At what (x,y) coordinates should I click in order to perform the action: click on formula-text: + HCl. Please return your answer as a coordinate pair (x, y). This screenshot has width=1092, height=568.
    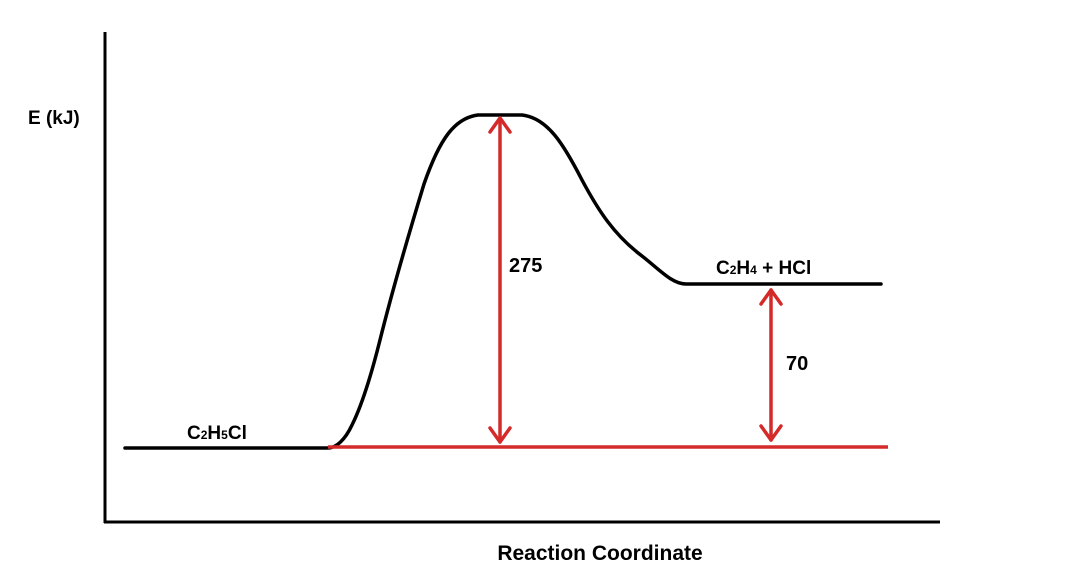
    Looking at the image, I should click on (784, 268).